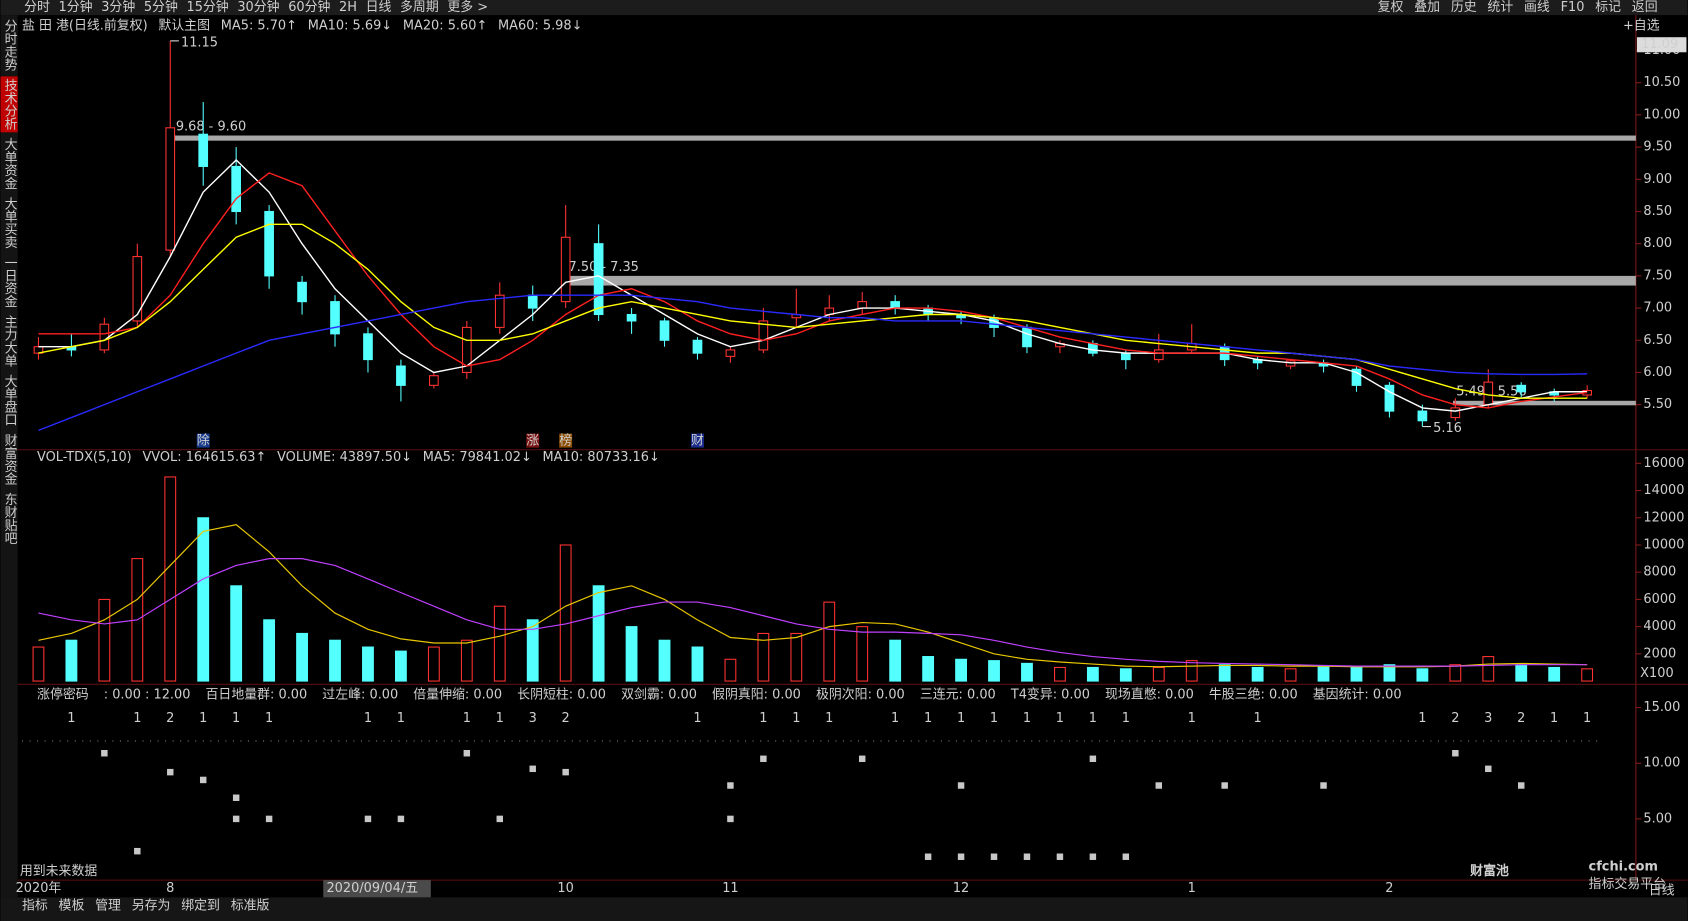 The height and width of the screenshot is (921, 1688). What do you see at coordinates (9, 223) in the screenshot?
I see `sidebar-tab: 大单买卖` at bounding box center [9, 223].